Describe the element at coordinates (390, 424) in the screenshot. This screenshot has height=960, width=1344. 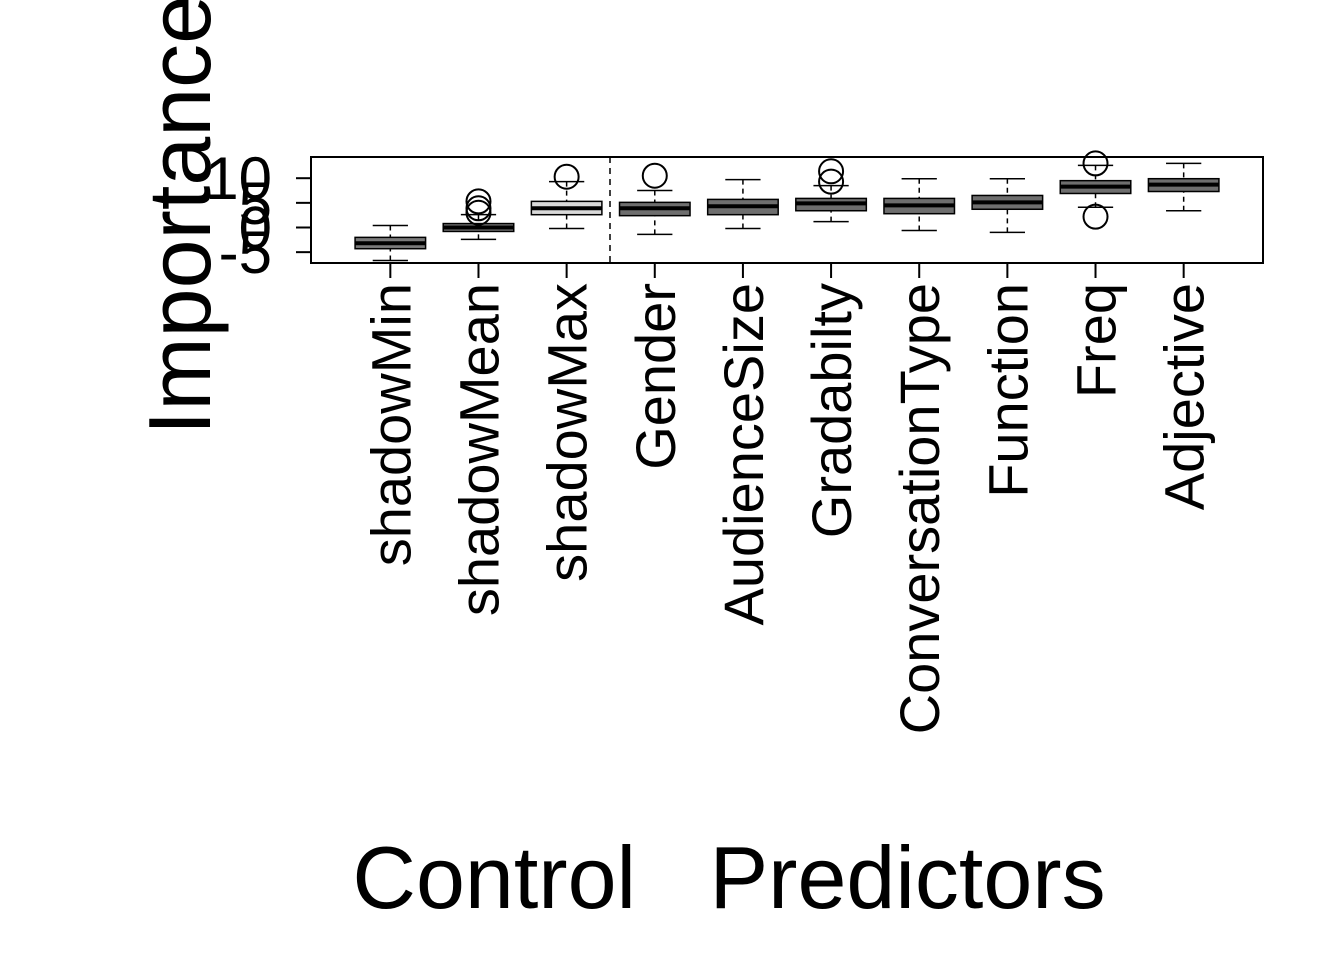
I see `x-tick-label: shadowMin` at that location.